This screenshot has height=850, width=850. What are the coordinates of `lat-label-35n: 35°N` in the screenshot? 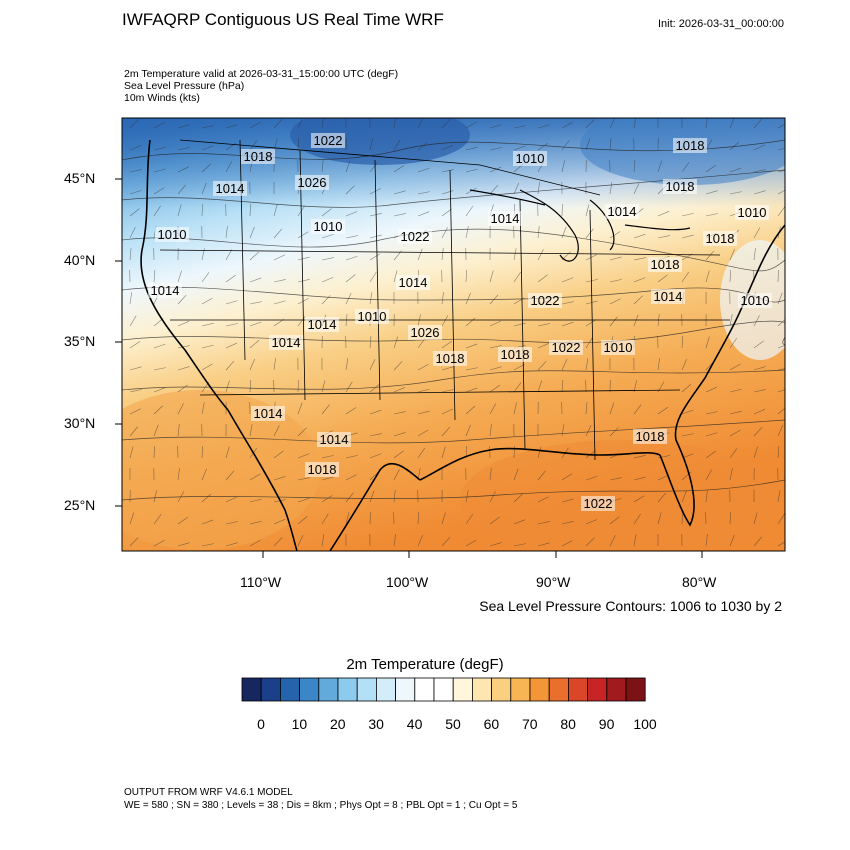 It's located at (80, 341).